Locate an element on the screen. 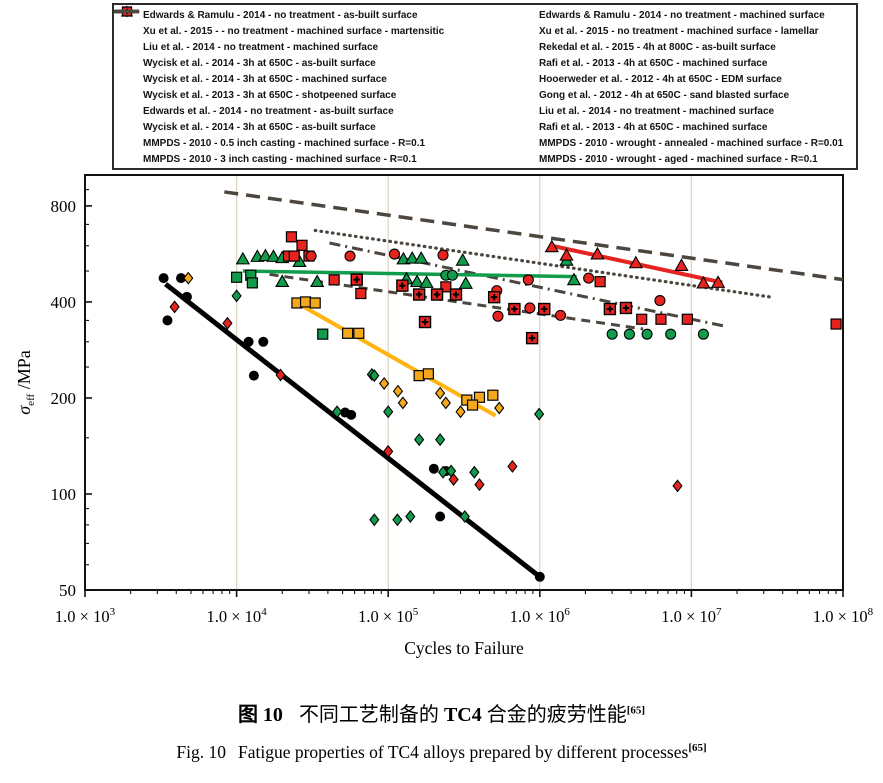 Image resolution: width=883 pixels, height=783 pixels. caption-zh: 图 10 不同工艺制备的 TC4 合金的疲劳性能[65] is located at coordinates (441, 712).